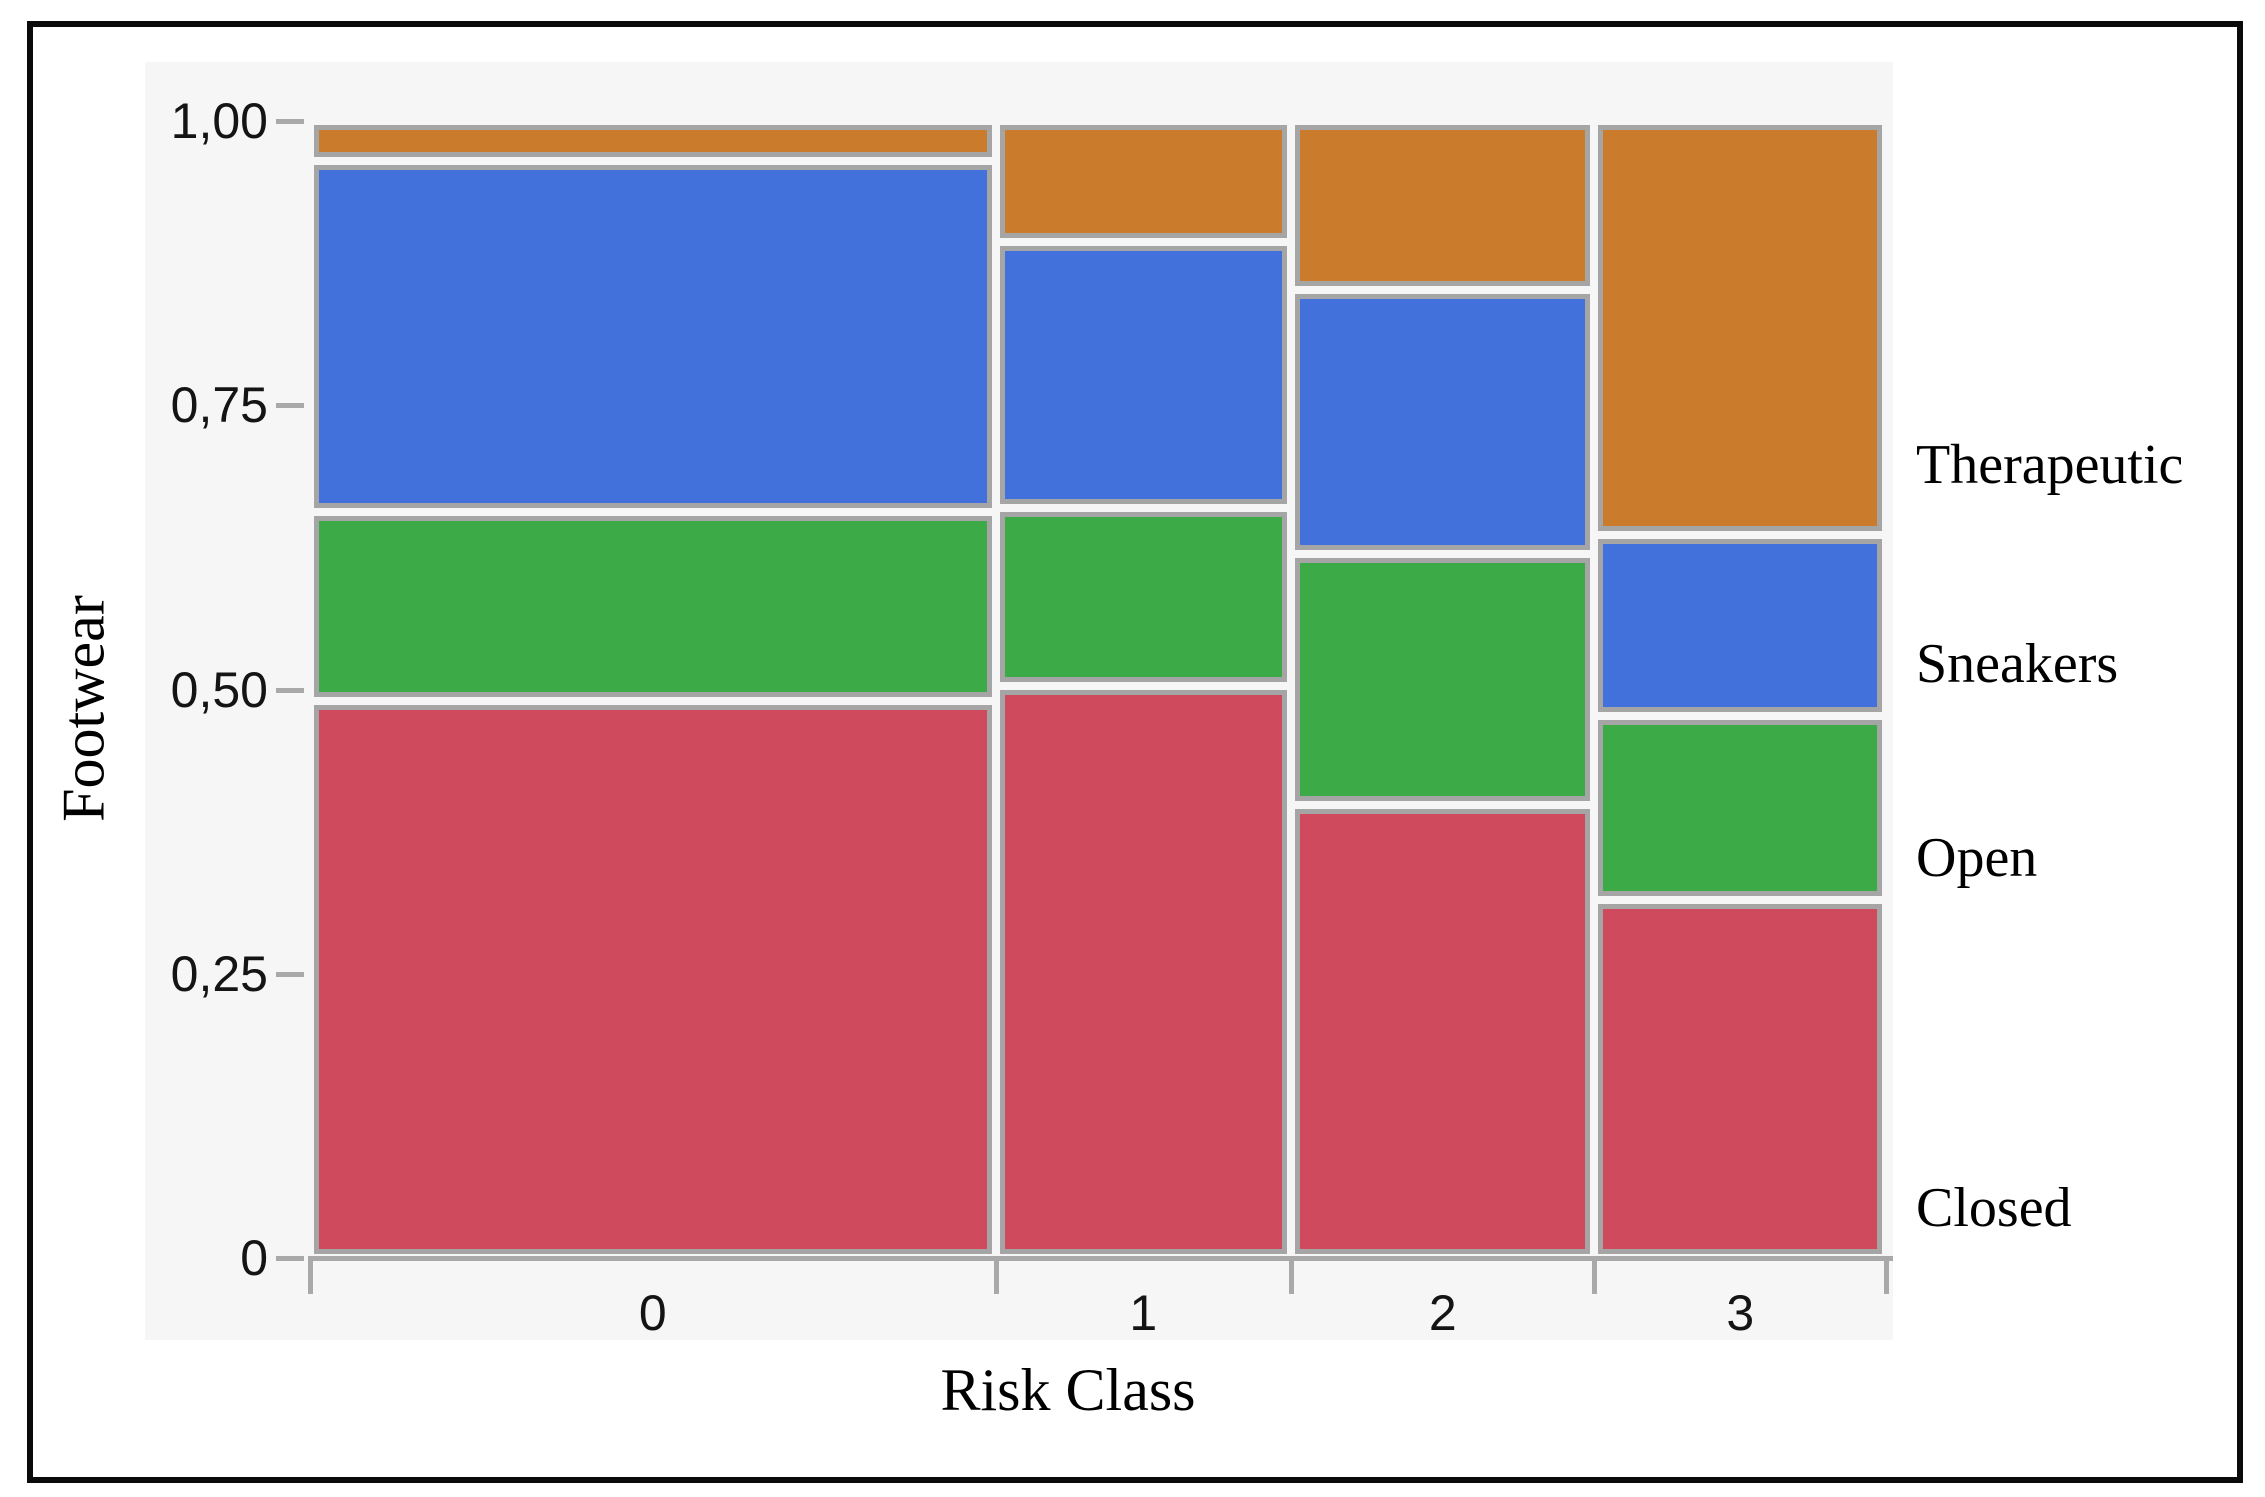 This screenshot has width=2265, height=1497. What do you see at coordinates (1068, 1390) in the screenshot?
I see `x-axis-title: Risk Class` at bounding box center [1068, 1390].